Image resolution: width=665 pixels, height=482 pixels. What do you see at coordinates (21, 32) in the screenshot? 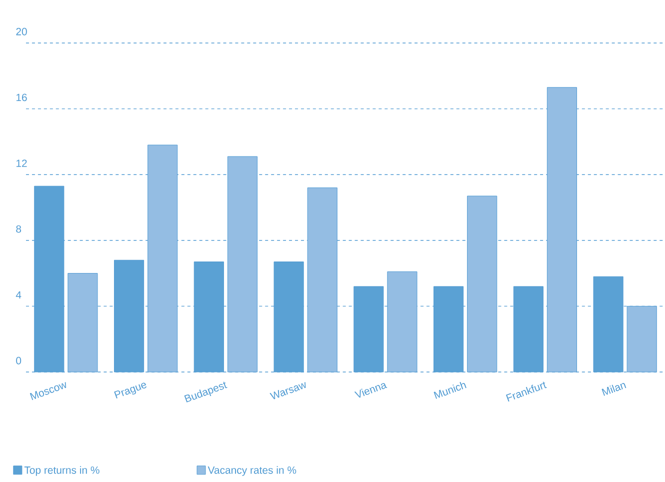
I see `y-tick-label: 20` at bounding box center [21, 32].